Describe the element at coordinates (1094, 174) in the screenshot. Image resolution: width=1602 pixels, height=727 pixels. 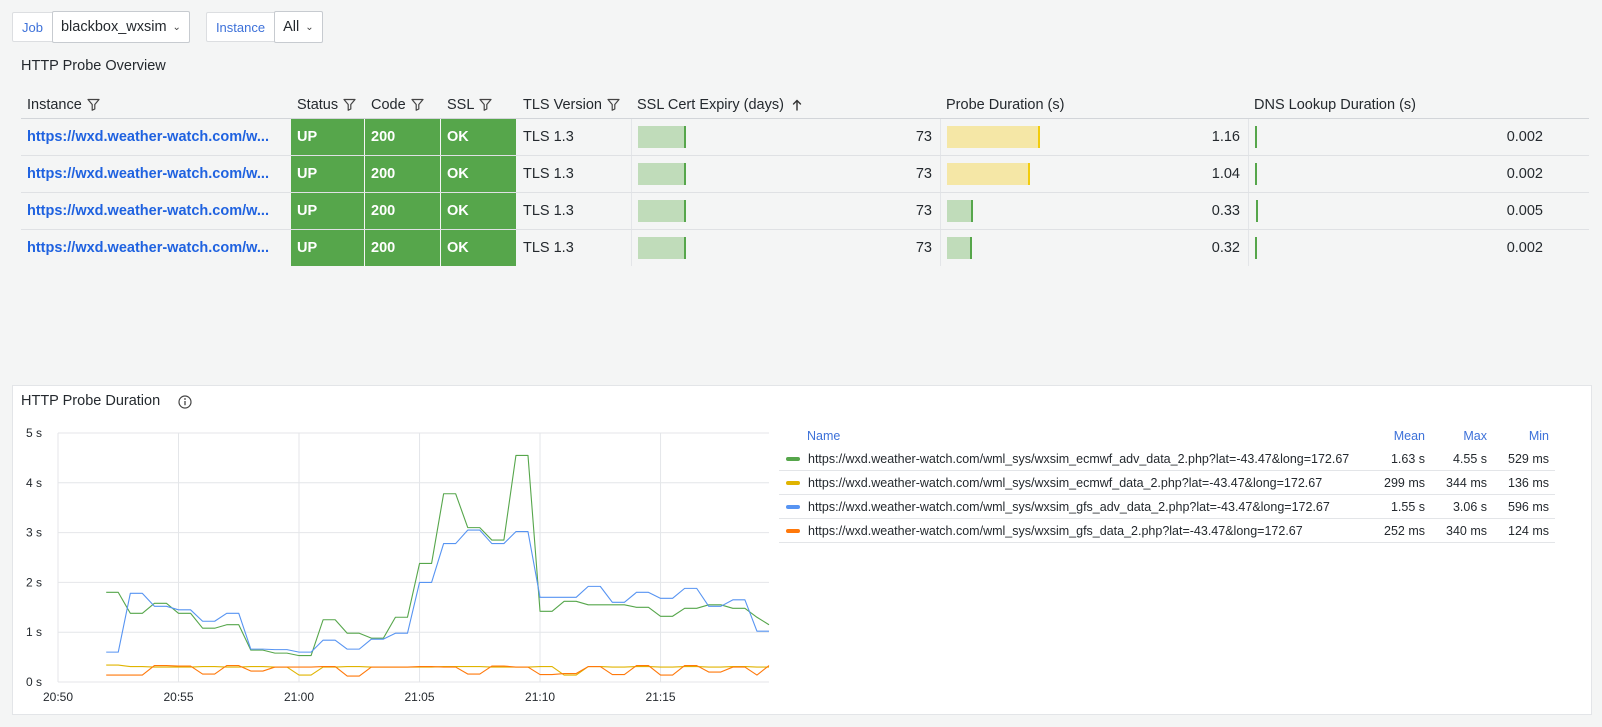
I see `probe-duration-cell: 1.04` at that location.